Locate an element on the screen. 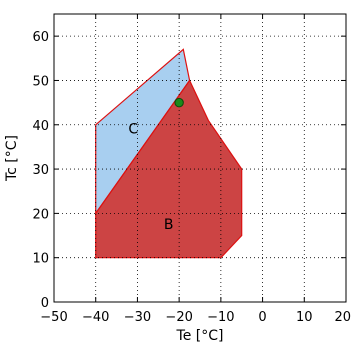 Image resolution: width=352 pixels, height=347 pixels. y-tick-label: 30 is located at coordinates (40, 170).